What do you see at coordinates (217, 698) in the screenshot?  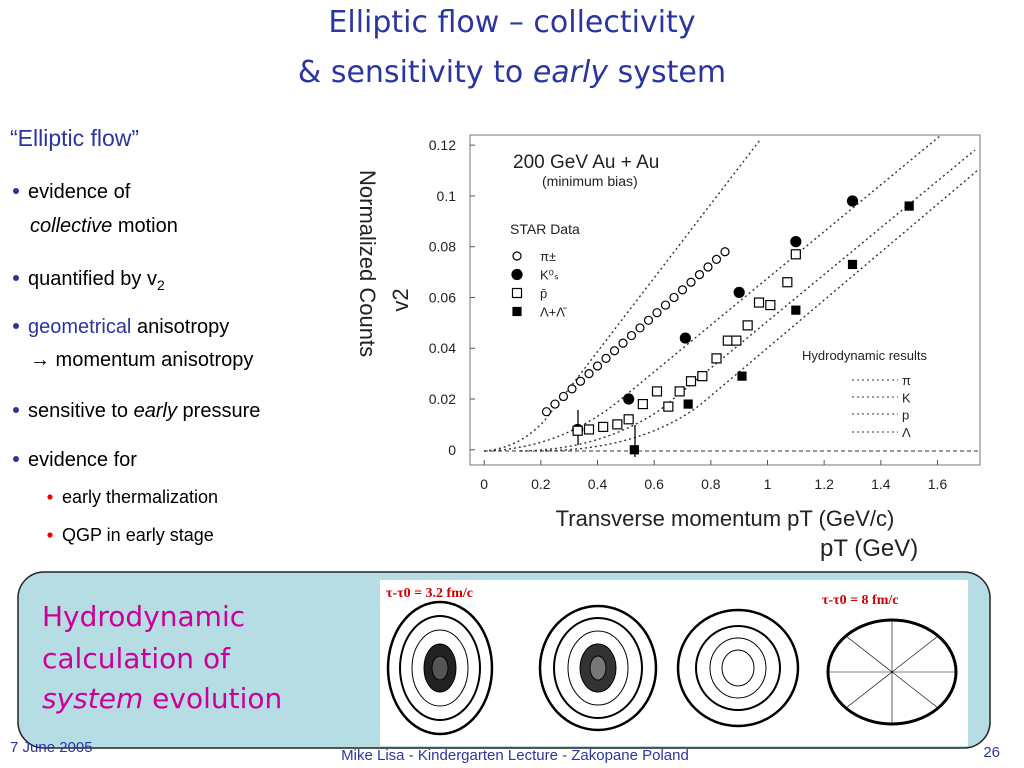 I see `box-part: evolution` at bounding box center [217, 698].